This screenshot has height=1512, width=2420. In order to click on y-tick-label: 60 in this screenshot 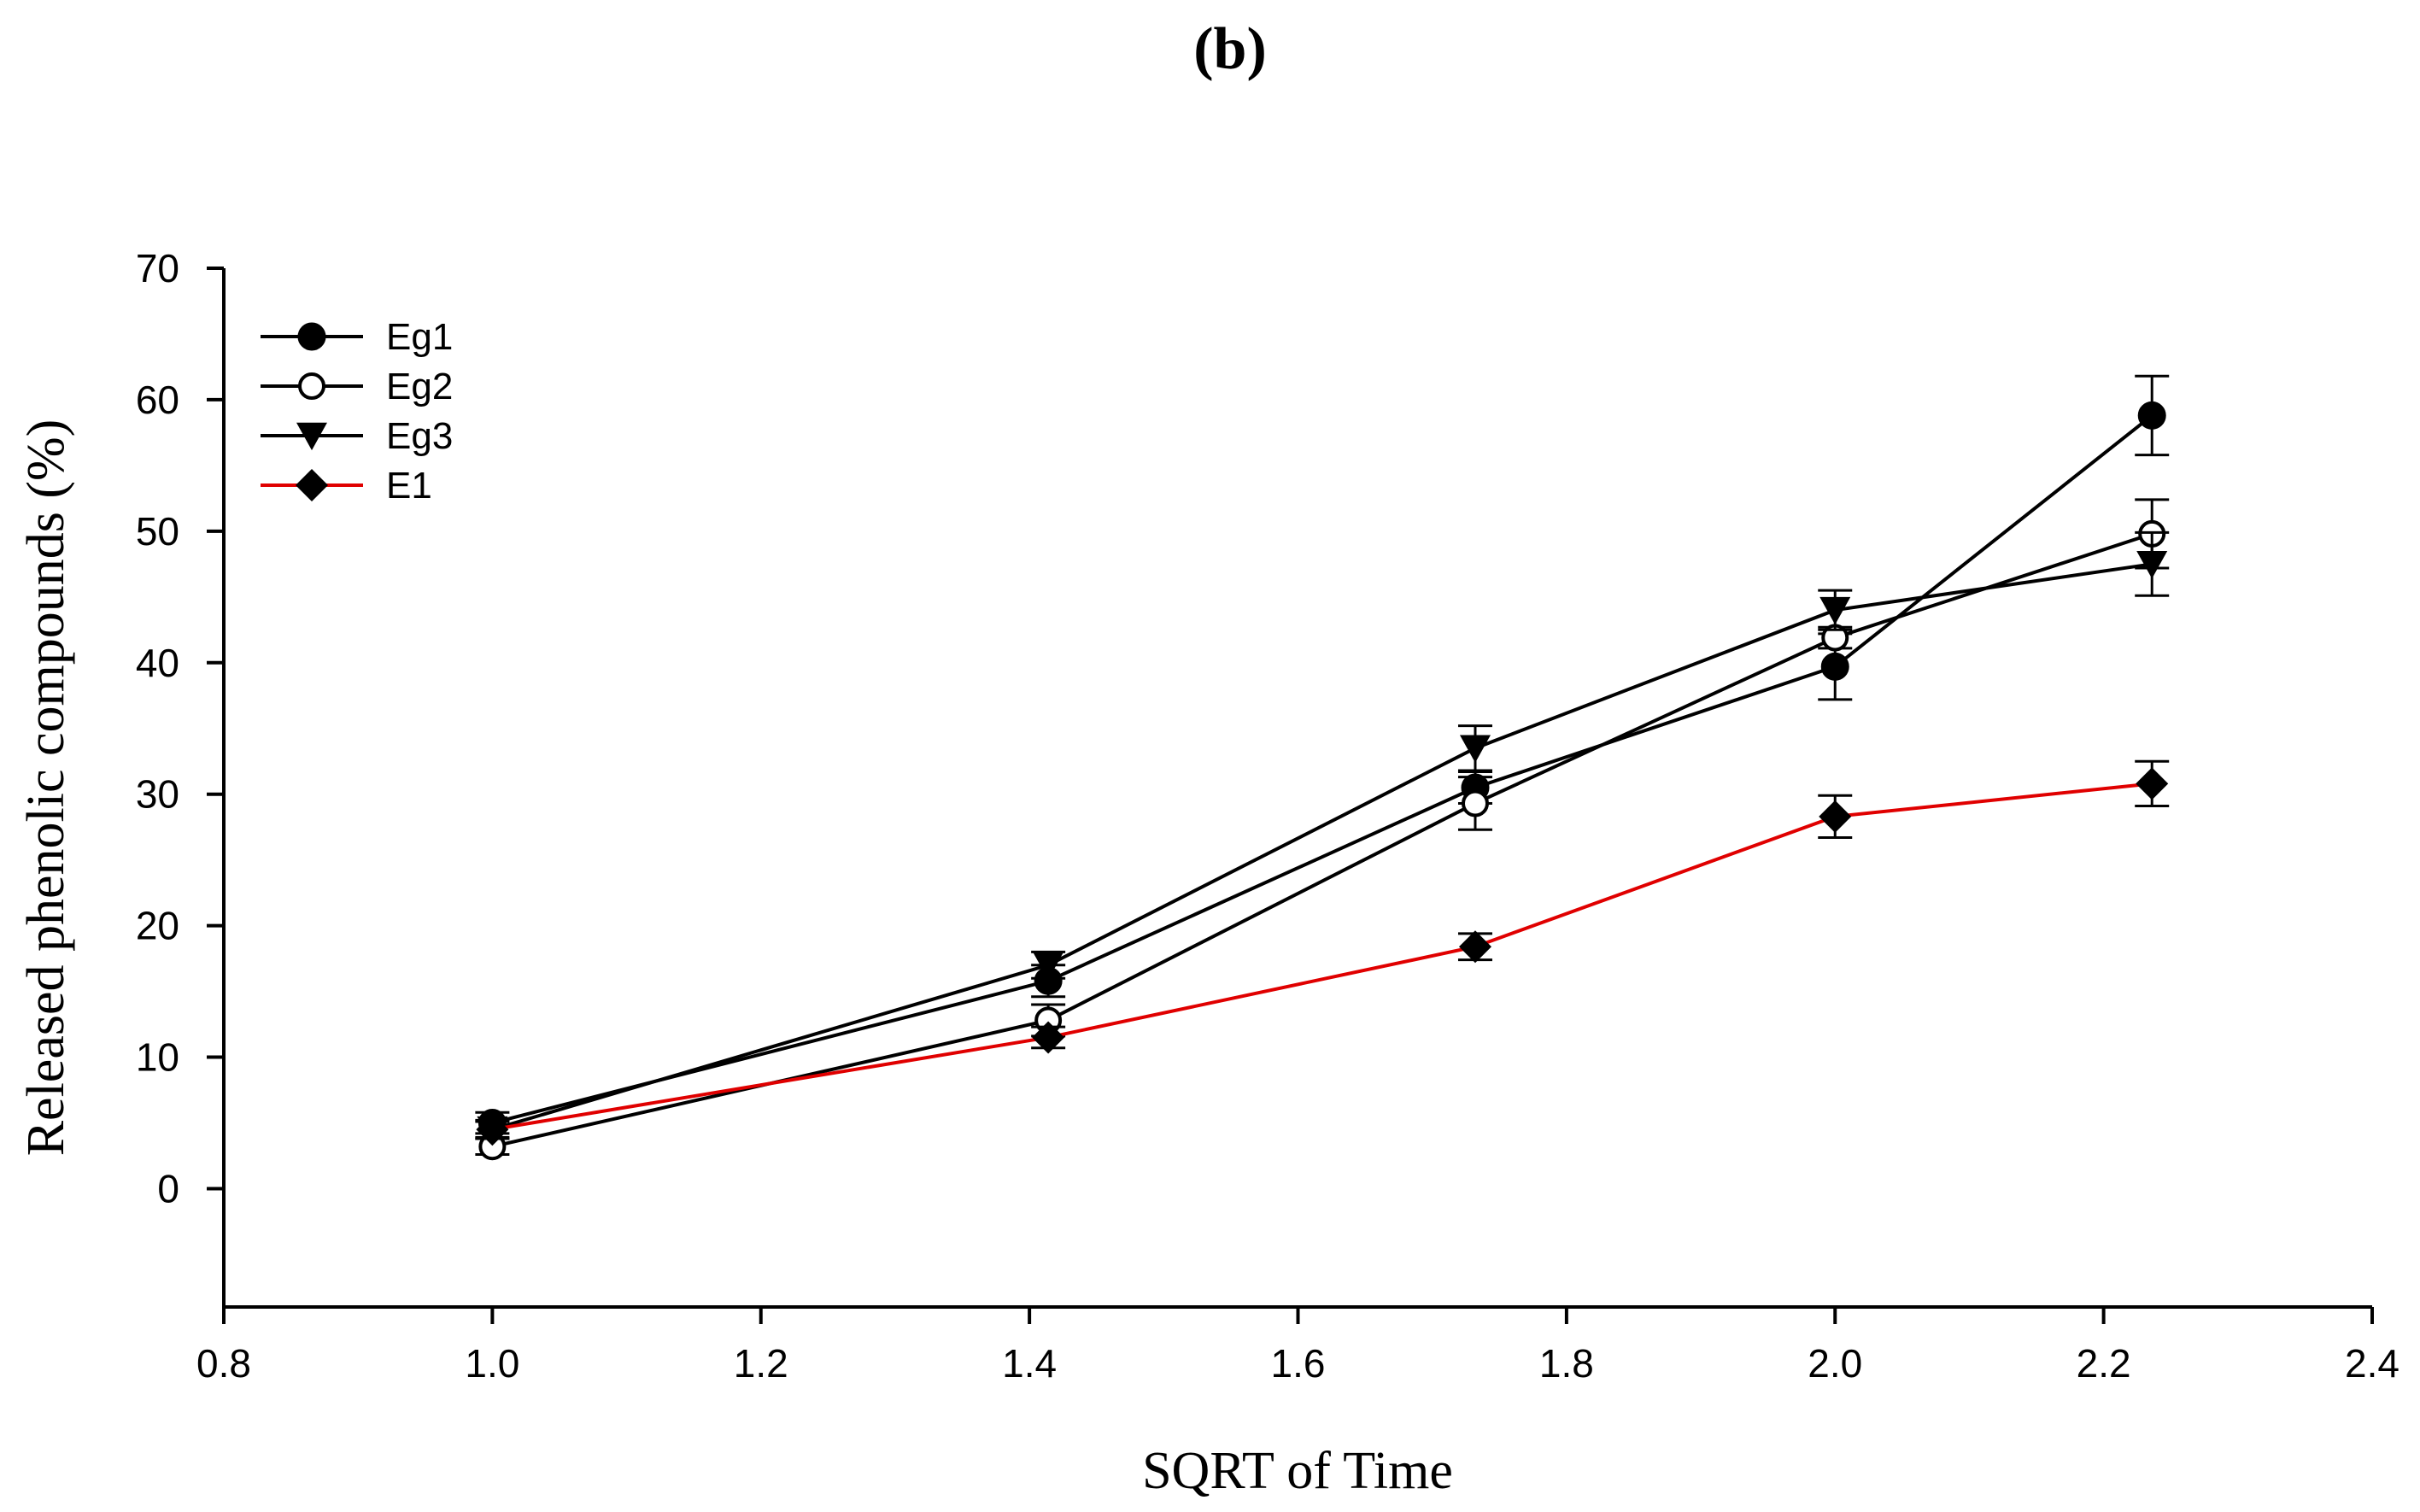, I will do `click(157, 400)`.